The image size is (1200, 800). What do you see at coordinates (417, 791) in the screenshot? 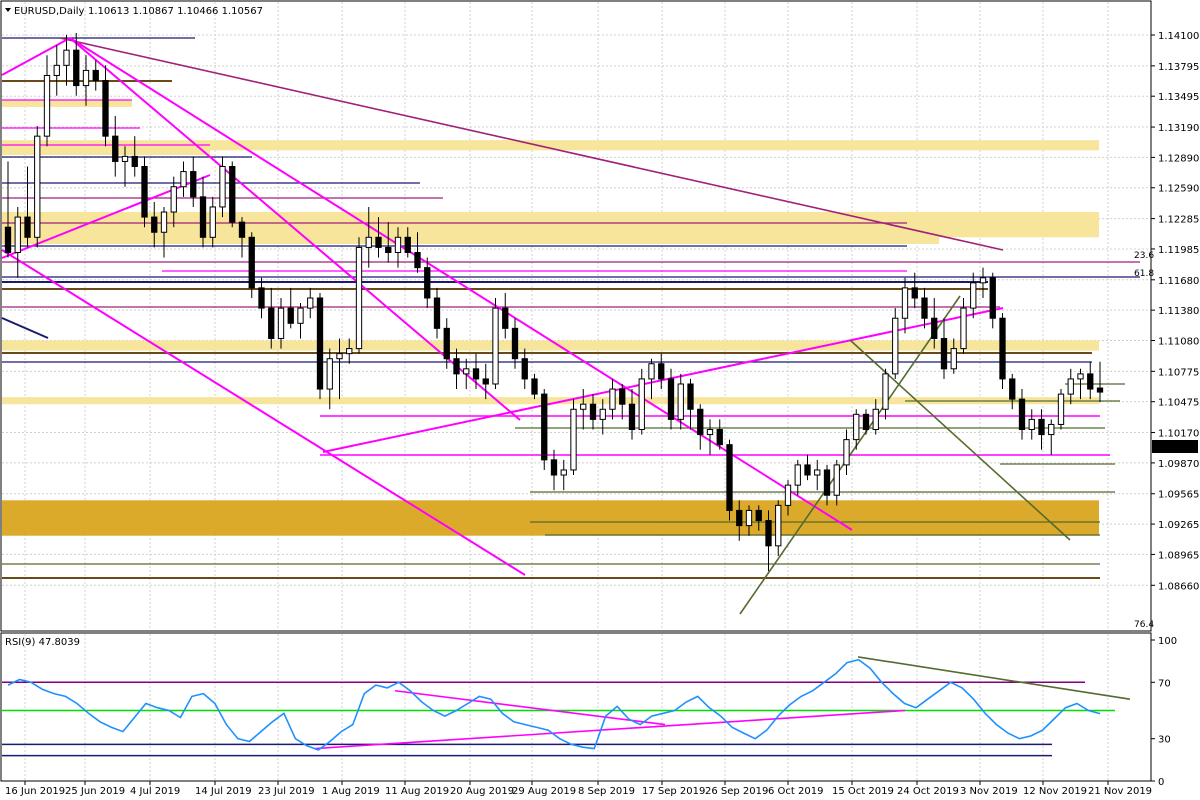
I see `date-label: 11 Aug 2019` at bounding box center [417, 791].